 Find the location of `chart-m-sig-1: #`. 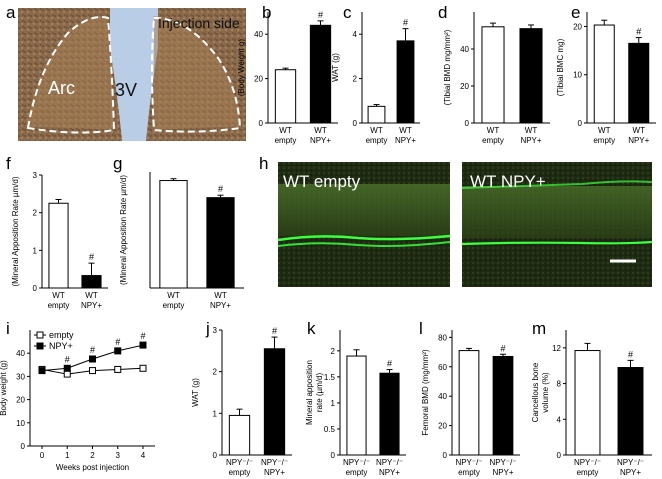

chart-m-sig-1: # is located at coordinates (630, 354).